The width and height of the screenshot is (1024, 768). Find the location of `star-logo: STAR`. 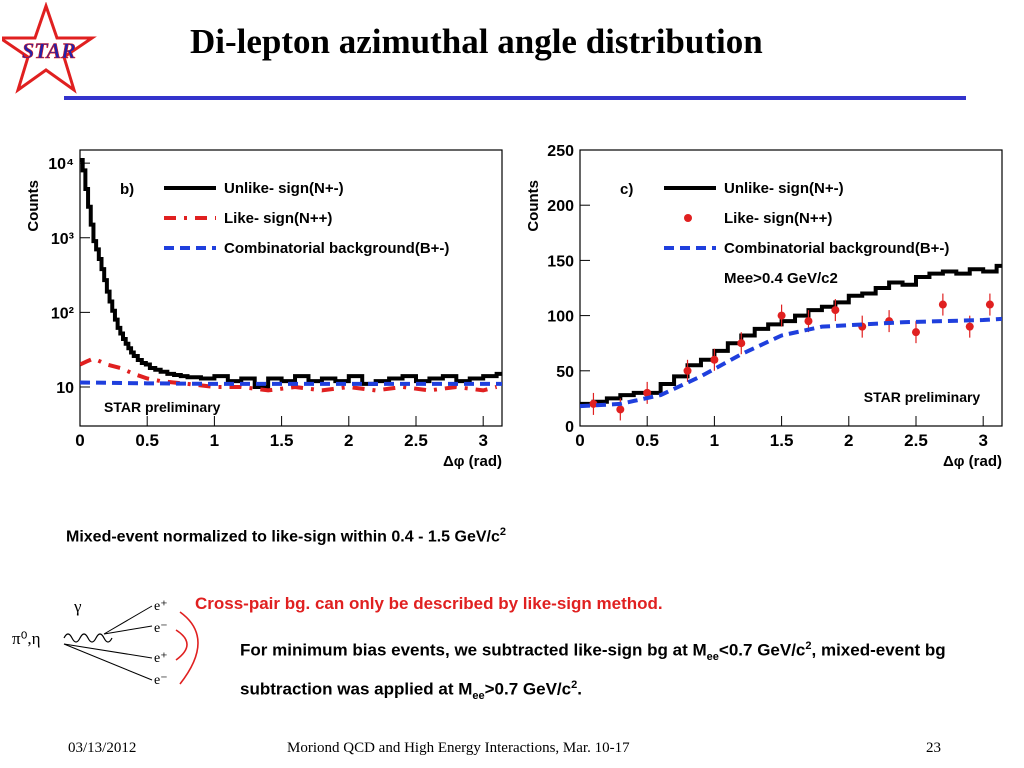

star-logo: STAR is located at coordinates (49, 48).